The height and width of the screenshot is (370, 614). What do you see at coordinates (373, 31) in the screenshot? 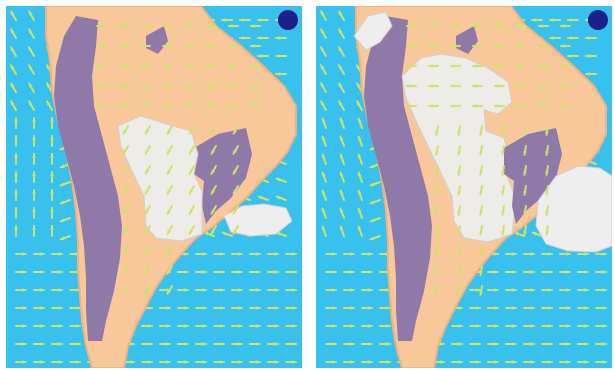
I see `cloud-cover-northwest` at bounding box center [373, 31].